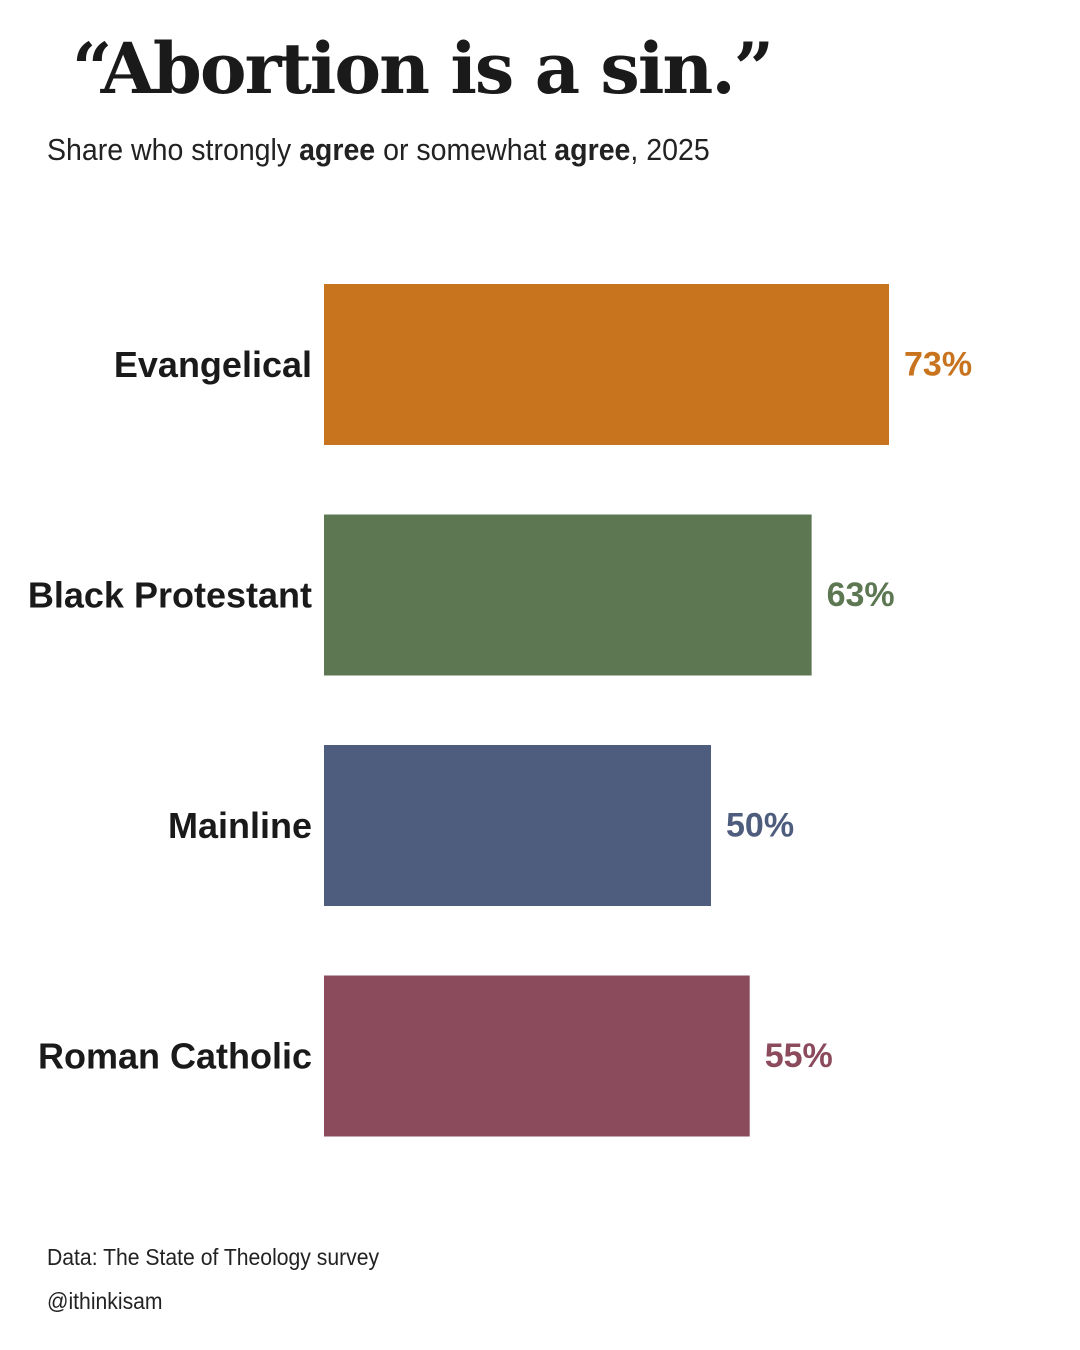 Image resolution: width=1080 pixels, height=1350 pixels. I want to click on bar-group: Black Protestant 63%, so click(461, 595).